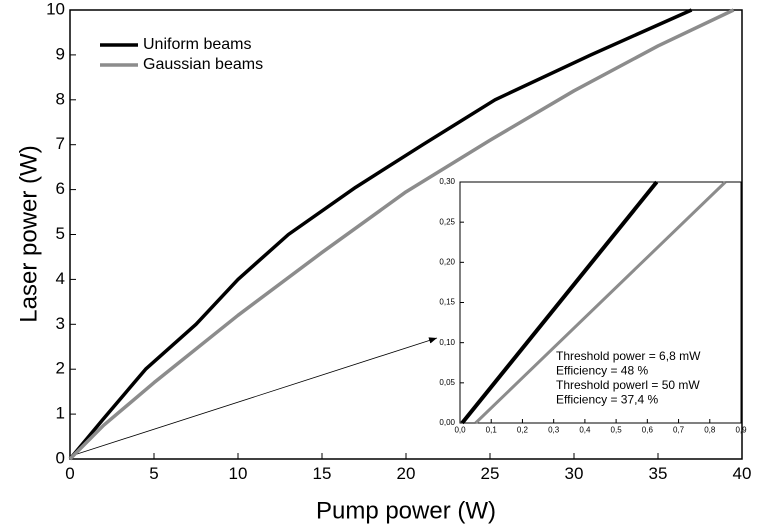 This screenshot has width=760, height=530. What do you see at coordinates (447, 221) in the screenshot?
I see `y-tick-label: 0,25` at bounding box center [447, 221].